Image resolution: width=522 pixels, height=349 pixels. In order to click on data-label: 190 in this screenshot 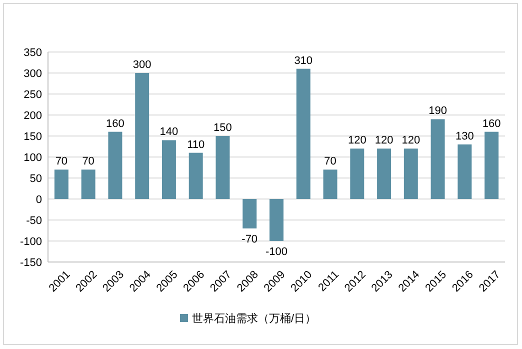, I will do `click(437, 111)`.